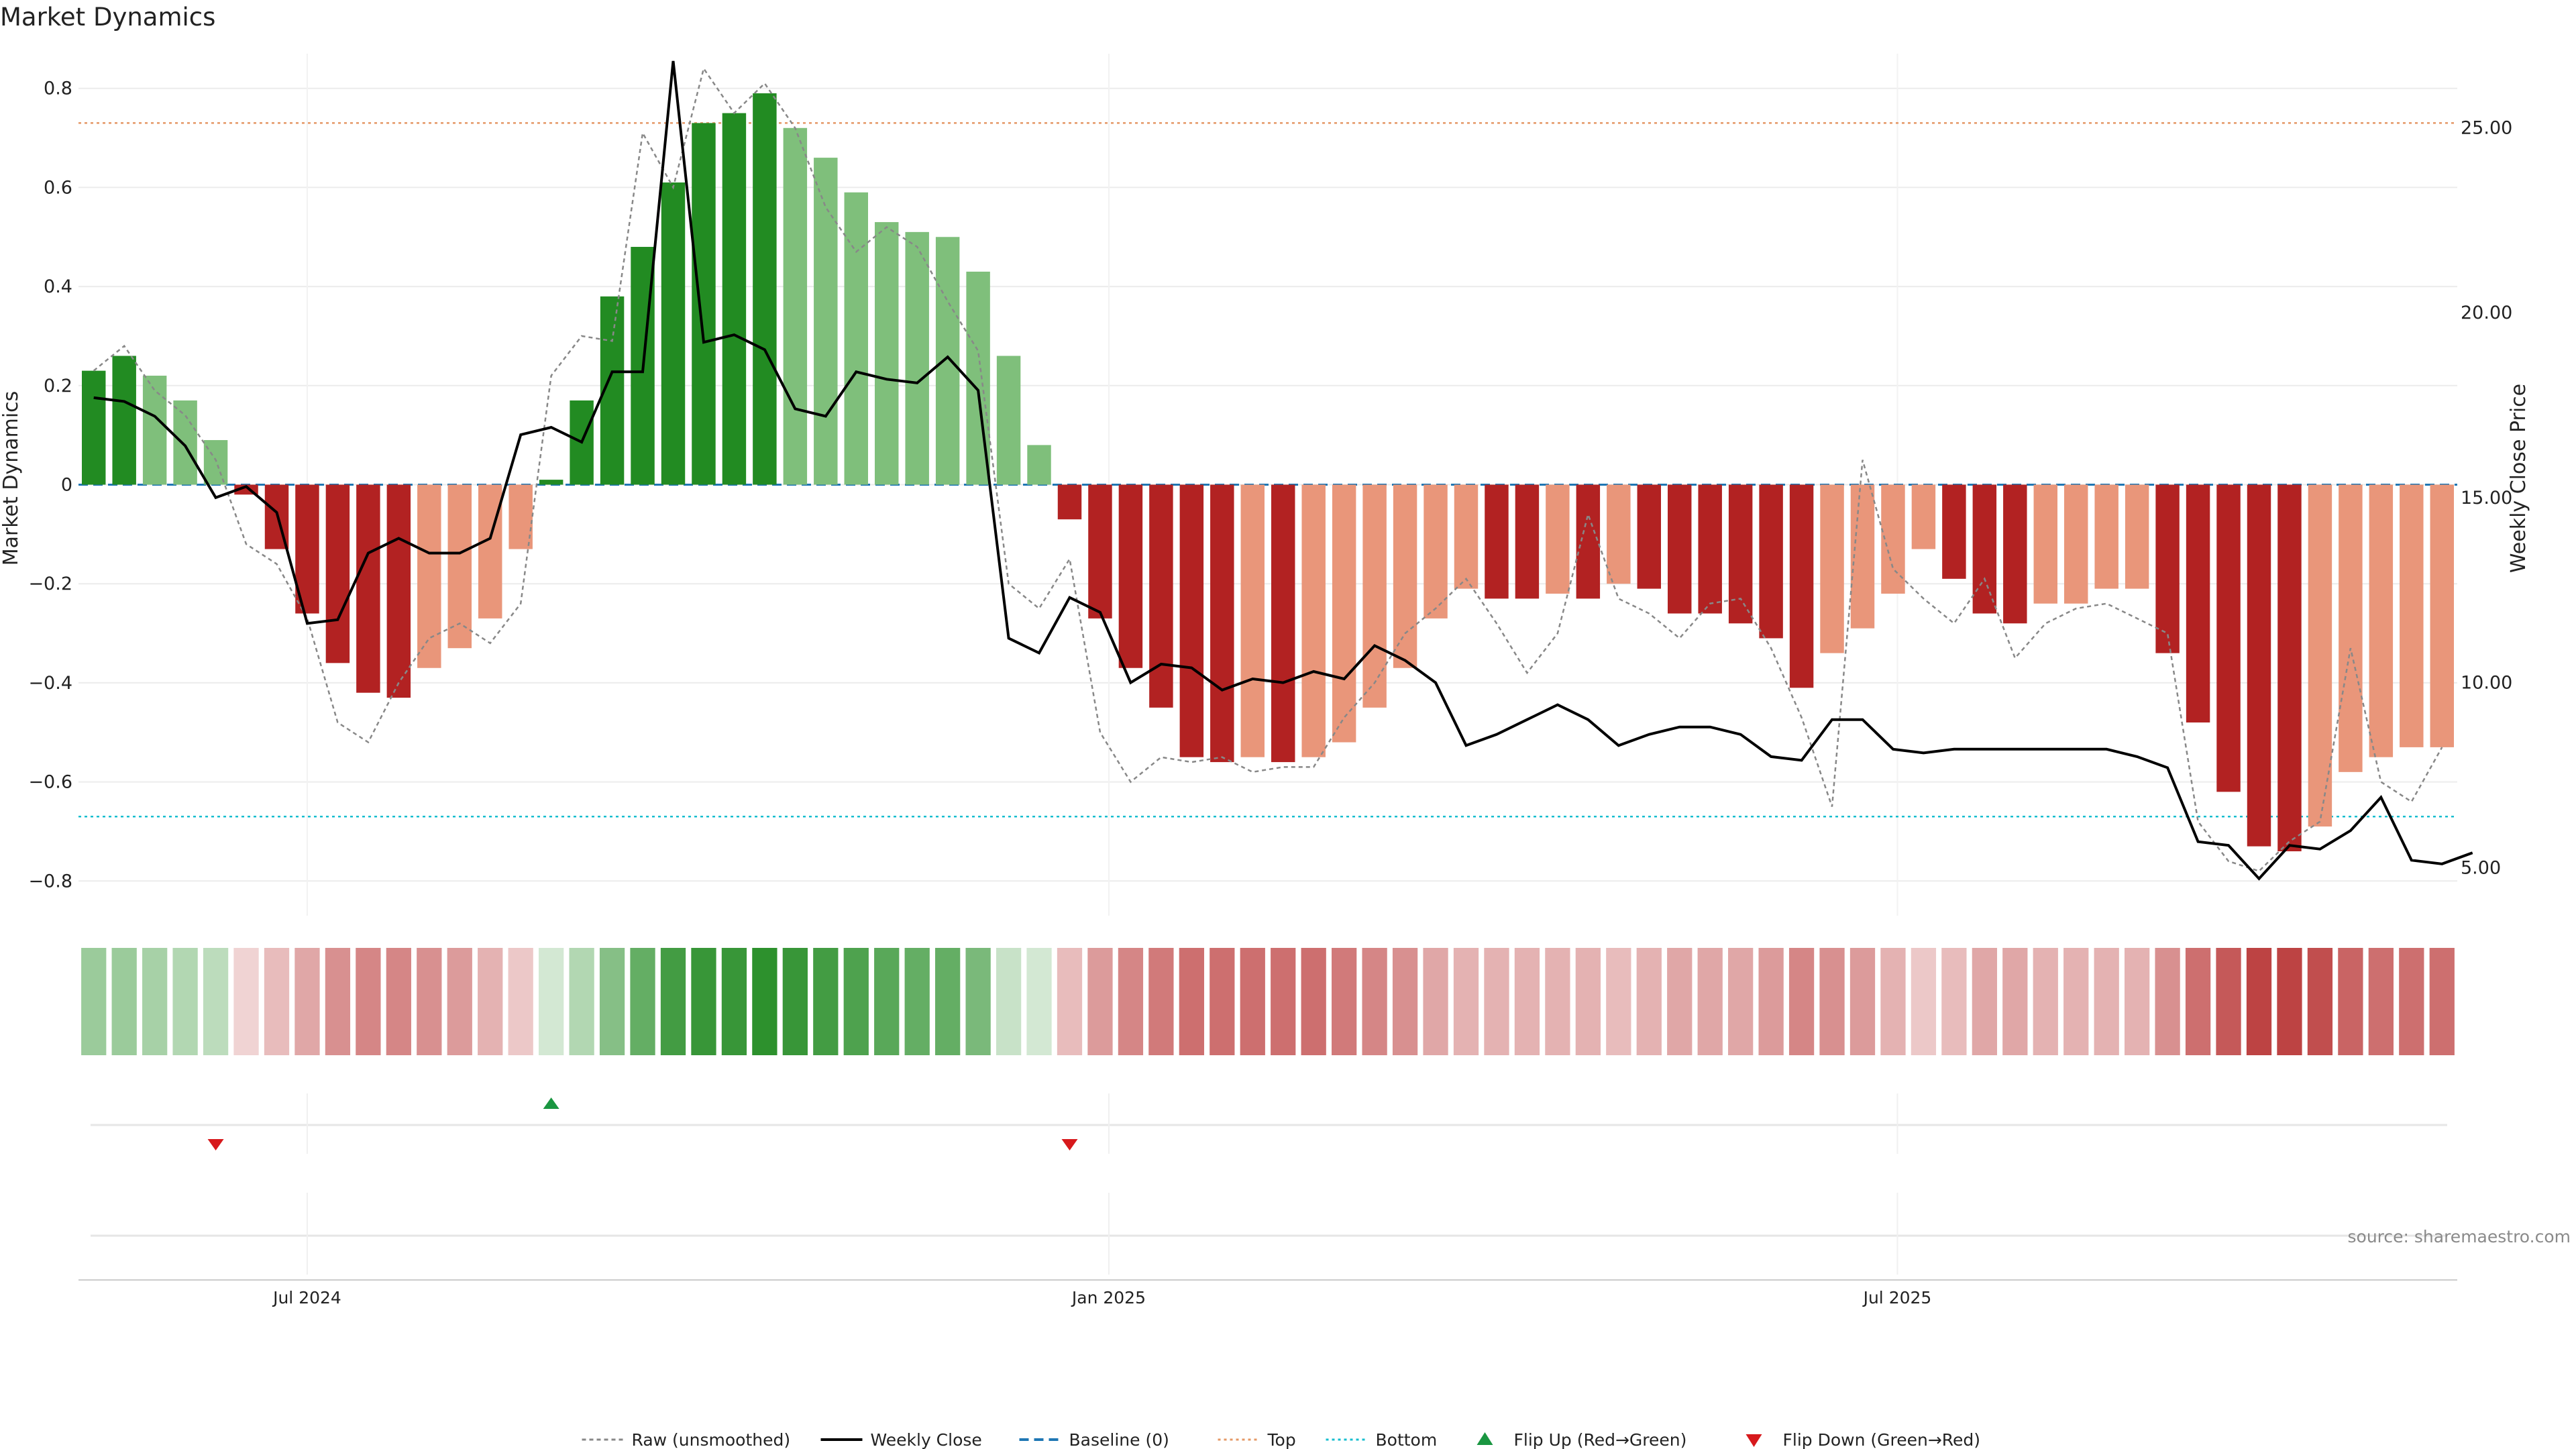 The width and height of the screenshot is (2576, 1449). I want to click on legend-label: Bottom, so click(1407, 1439).